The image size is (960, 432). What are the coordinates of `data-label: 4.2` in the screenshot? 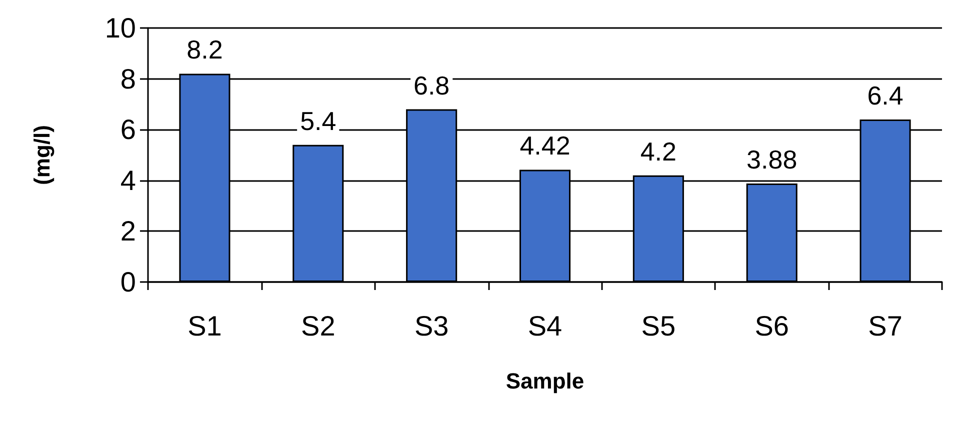 It's located at (658, 151).